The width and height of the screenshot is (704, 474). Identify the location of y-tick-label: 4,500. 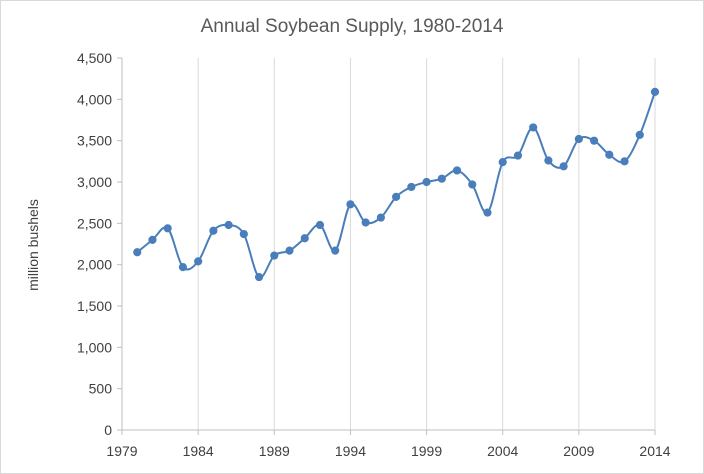
(94, 58).